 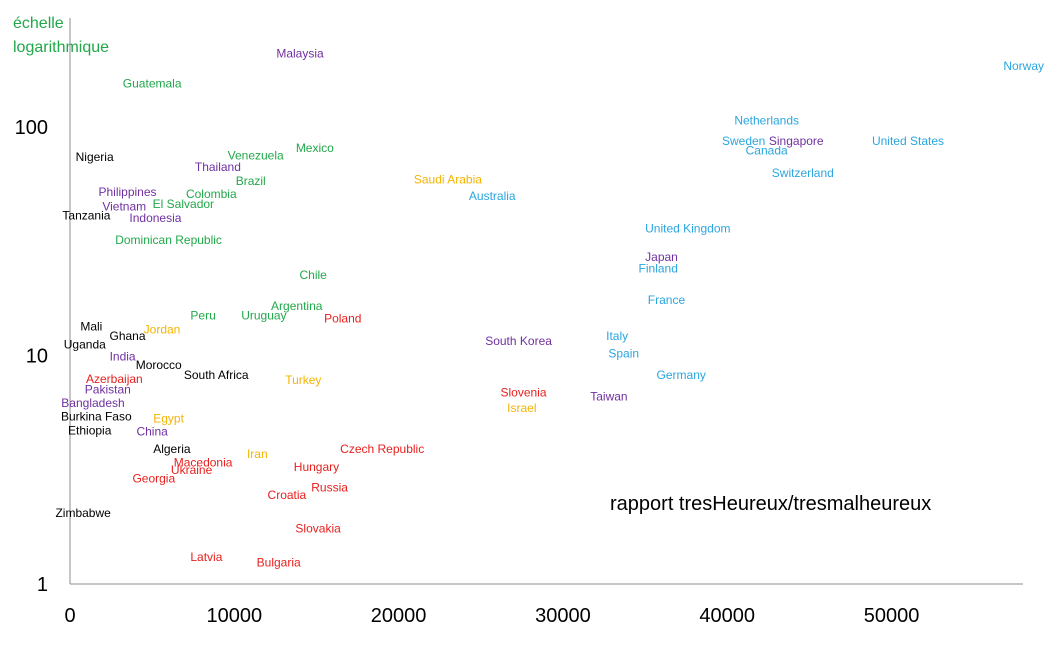 What do you see at coordinates (658, 269) in the screenshot?
I see `country-label: Finland` at bounding box center [658, 269].